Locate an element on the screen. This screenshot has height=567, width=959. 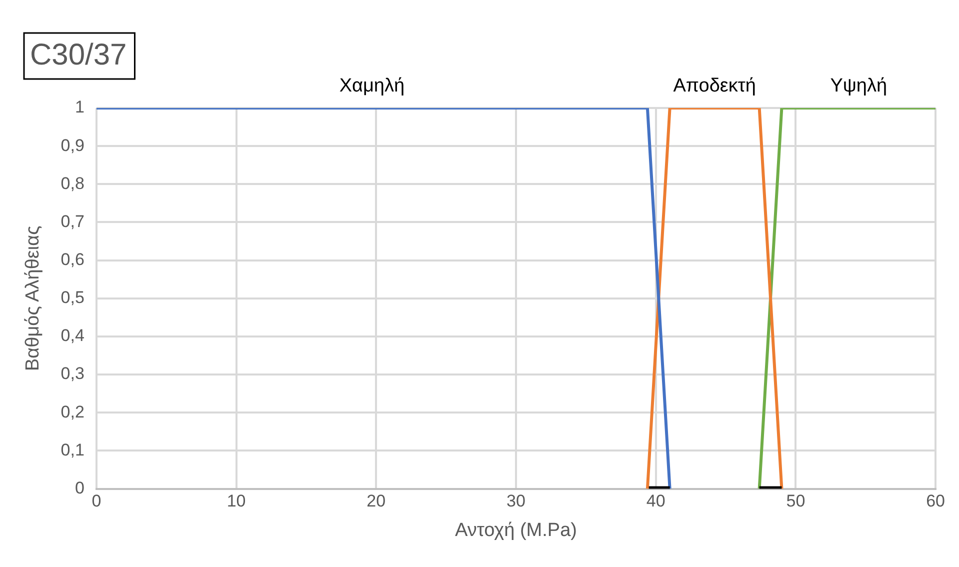
x-axis-title: Αντοχή (M.Pa) is located at coordinates (516, 530).